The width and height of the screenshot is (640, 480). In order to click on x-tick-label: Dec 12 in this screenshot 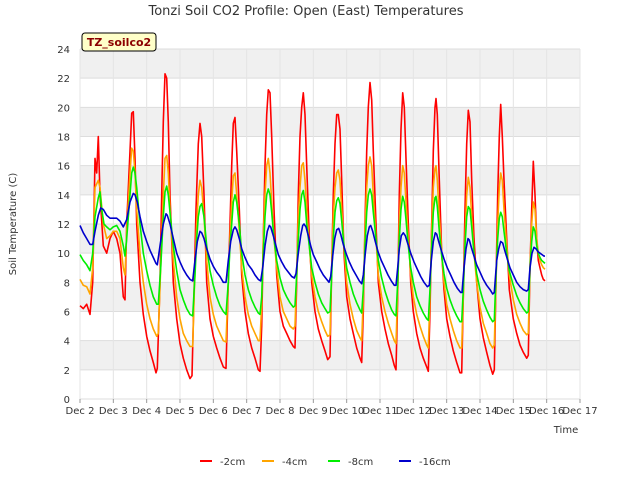, I will do `click(413, 411)`.